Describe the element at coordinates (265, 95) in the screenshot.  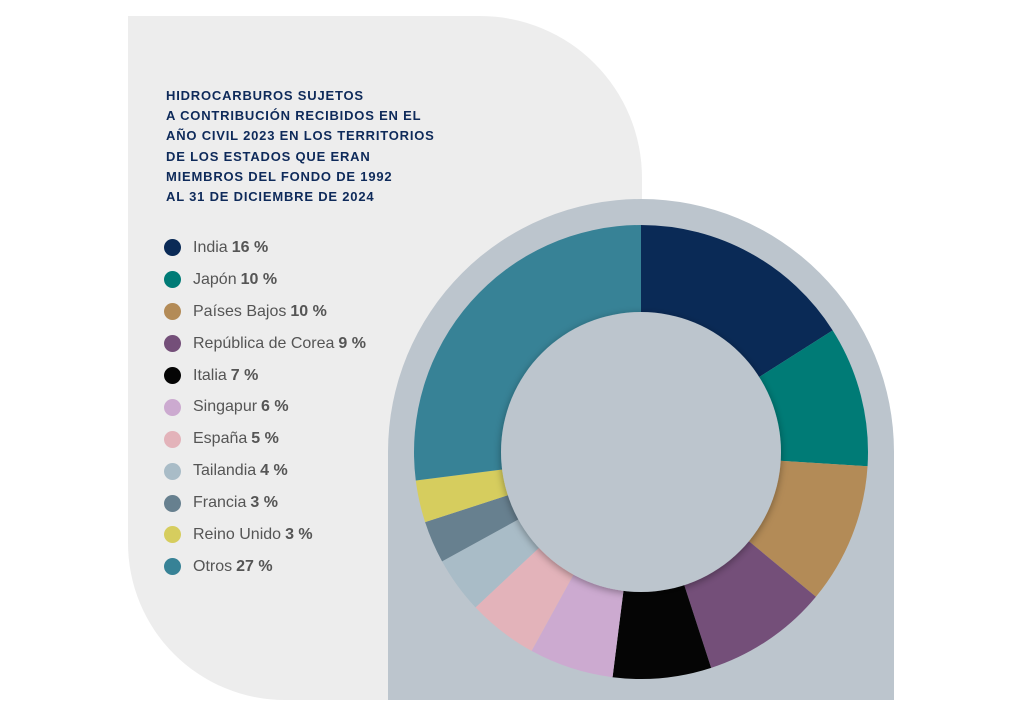
I see `title-line: HIDROCARBUROS SUJETOS` at that location.